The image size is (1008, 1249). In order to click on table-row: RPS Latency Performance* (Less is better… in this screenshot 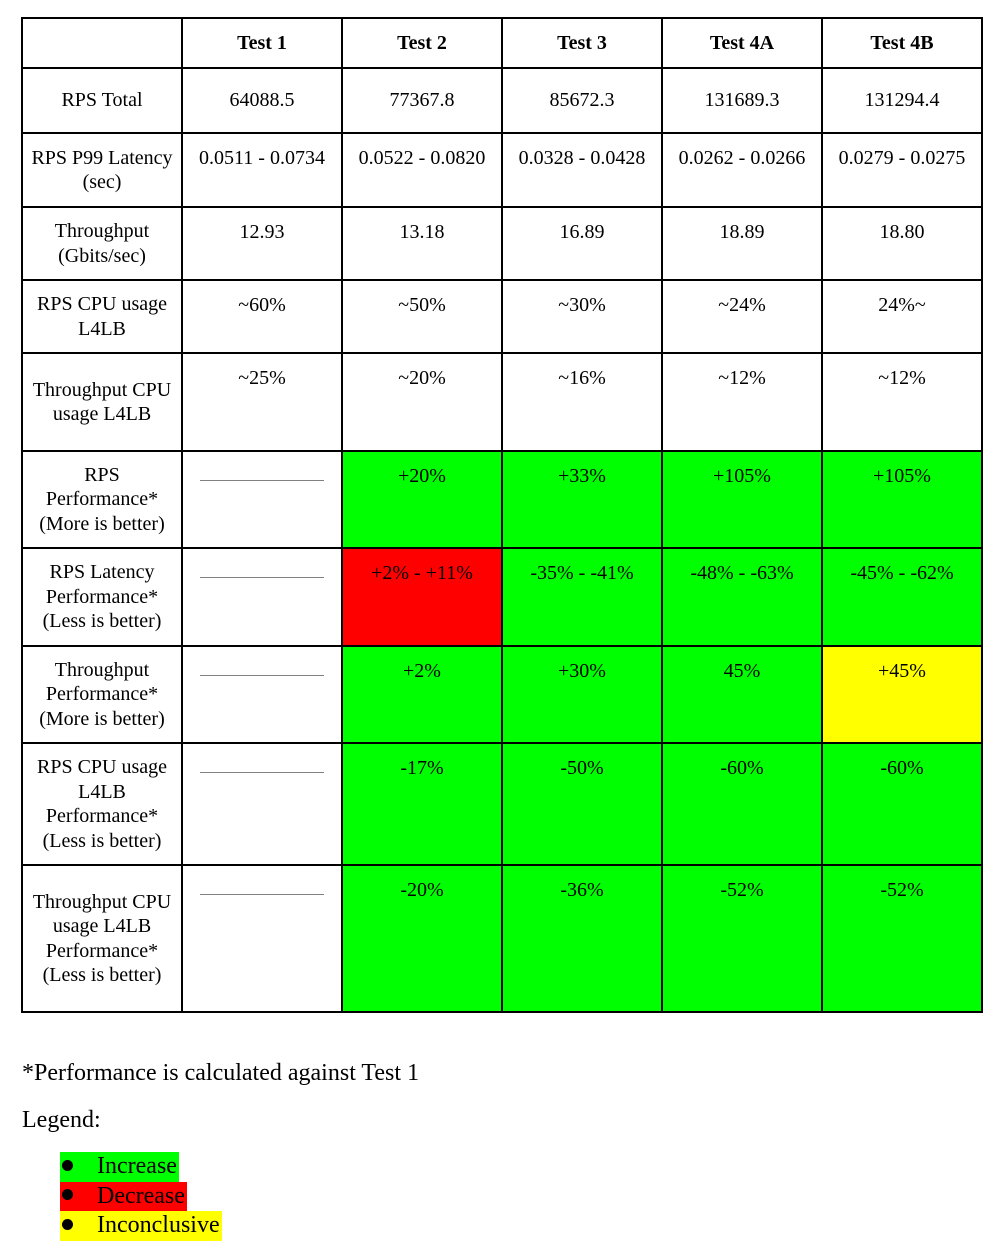, I will do `click(502, 597)`.